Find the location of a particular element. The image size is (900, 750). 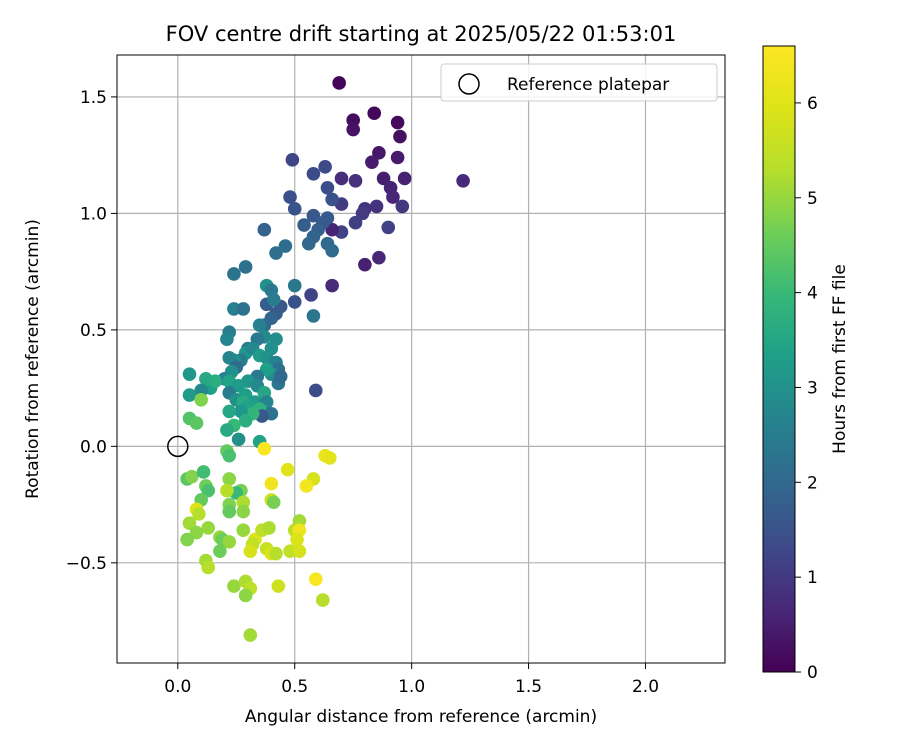

y-tick-label: −0.5 is located at coordinates (86, 564).